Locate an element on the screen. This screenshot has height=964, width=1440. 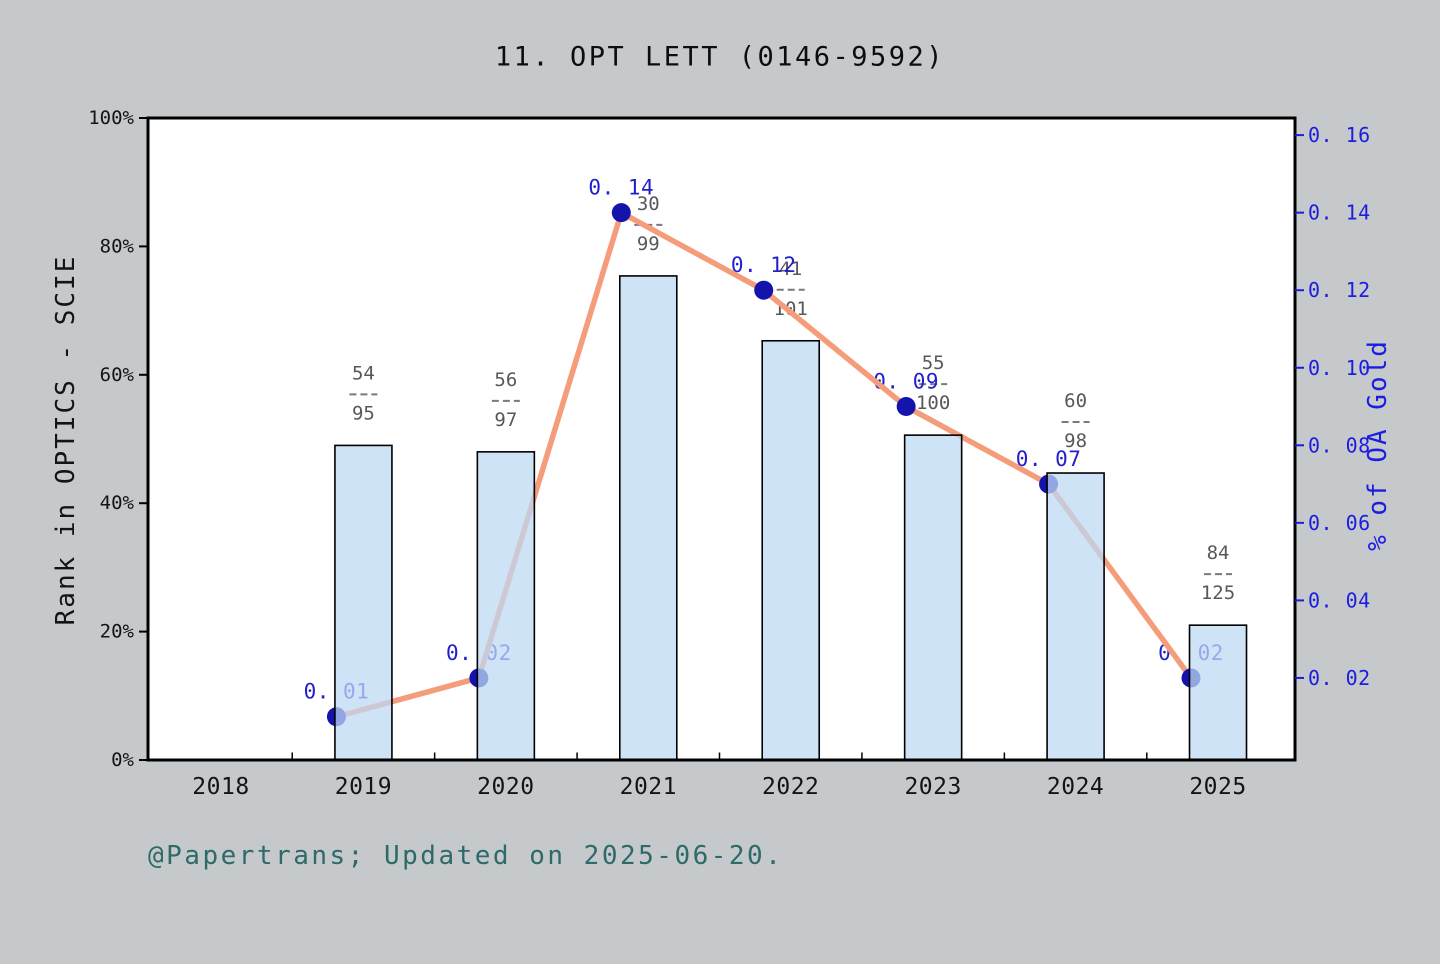
oa-gold-value-2022: 0. 12 is located at coordinates (764, 265).